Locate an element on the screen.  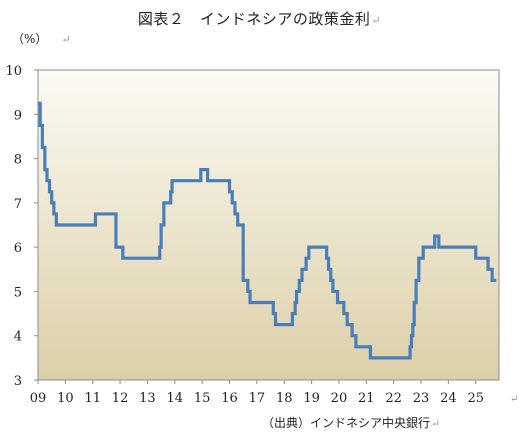
x-tick-label: 25 is located at coordinates (475, 398).